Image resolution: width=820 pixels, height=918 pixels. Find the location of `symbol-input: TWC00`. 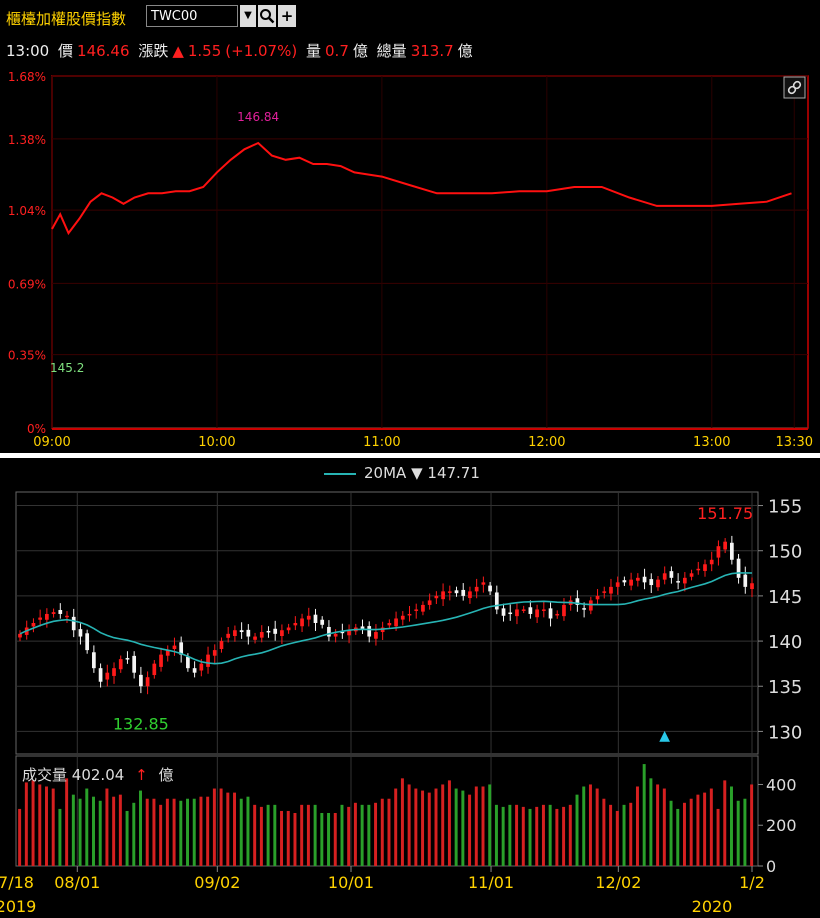

symbol-input: TWC00 is located at coordinates (192, 16).